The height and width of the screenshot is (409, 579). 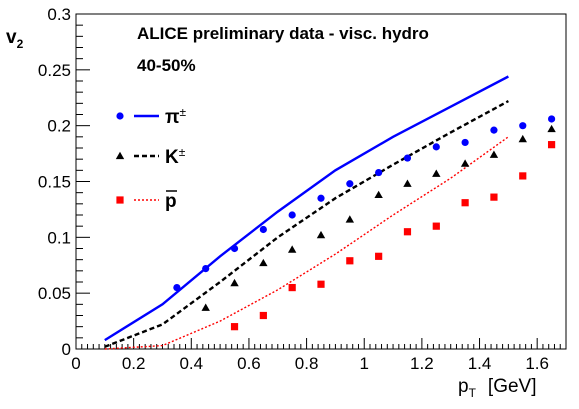 I want to click on legend-label: K±, so click(x=175, y=156).